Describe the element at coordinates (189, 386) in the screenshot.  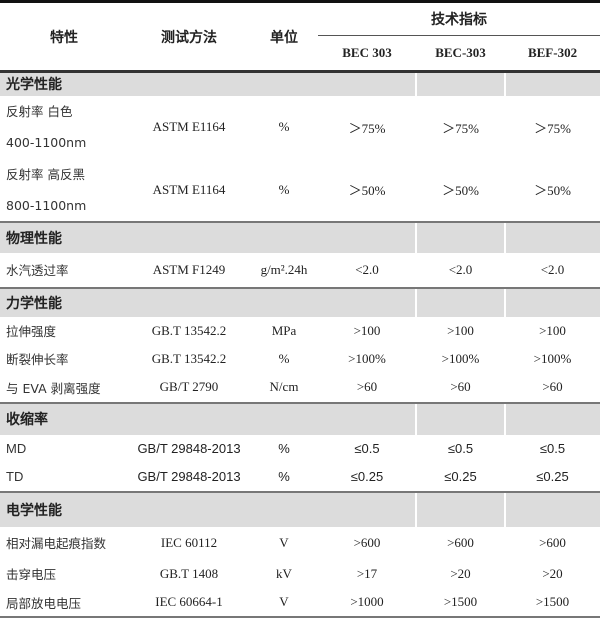
I see `test-method: GB/T 2790` at that location.